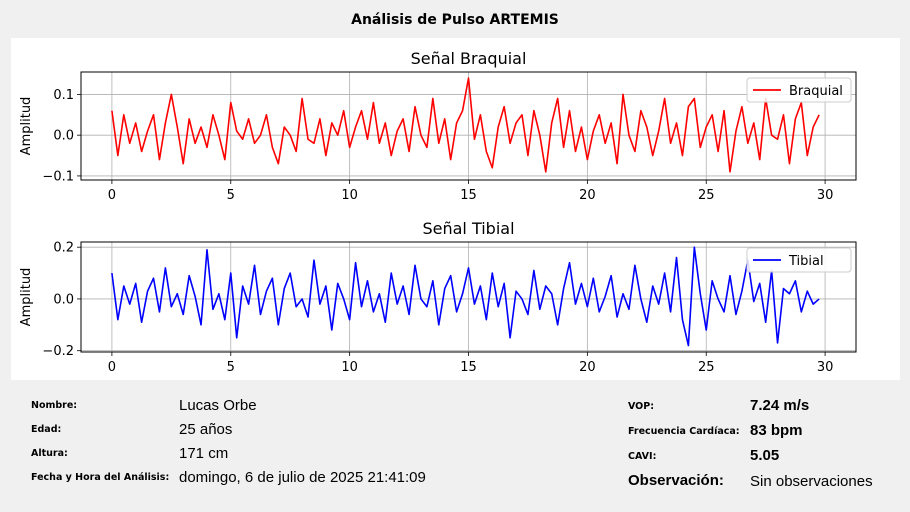 Image resolution: width=910 pixels, height=512 pixels. I want to click on chart1-y-tick-label: 0.1, so click(63, 95).